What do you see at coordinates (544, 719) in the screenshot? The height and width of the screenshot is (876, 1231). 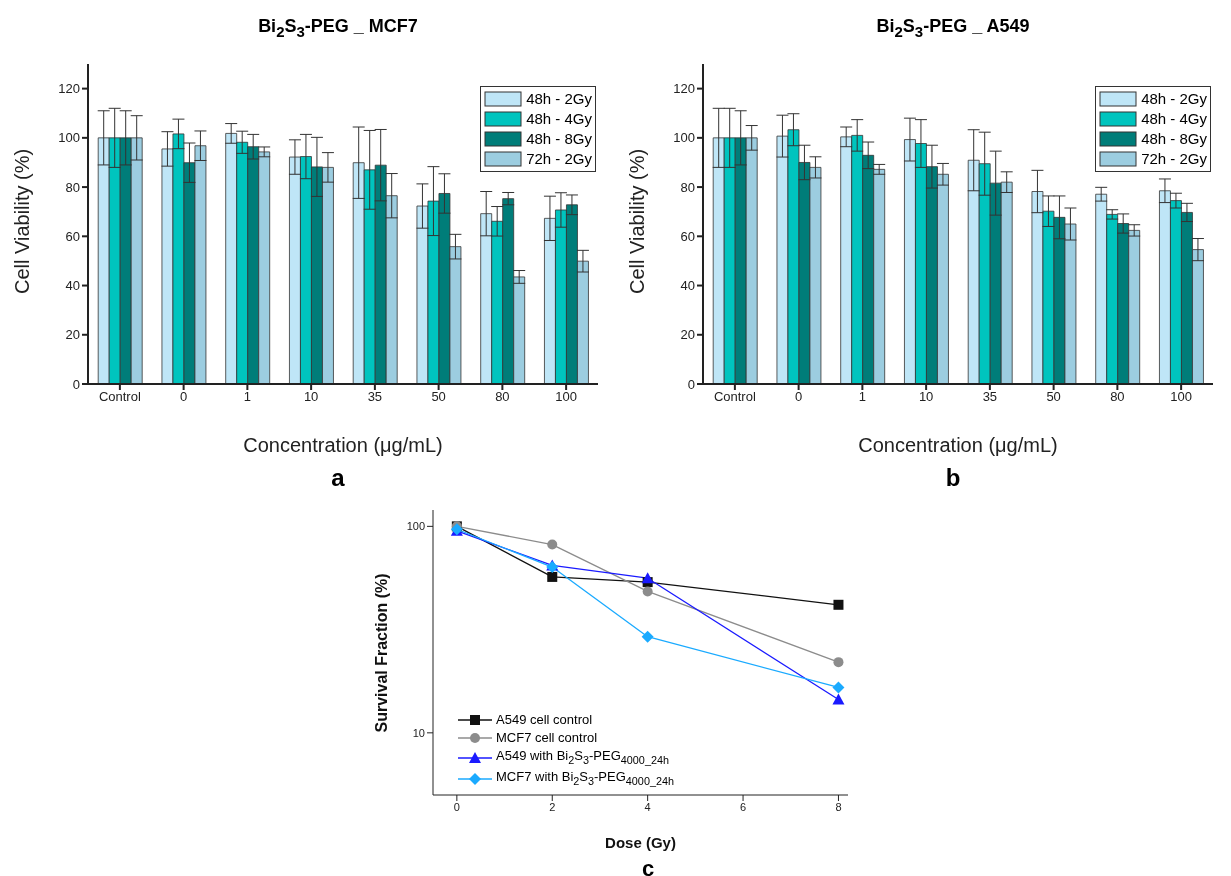 I see `legend-label: A549 cell control` at bounding box center [544, 719].